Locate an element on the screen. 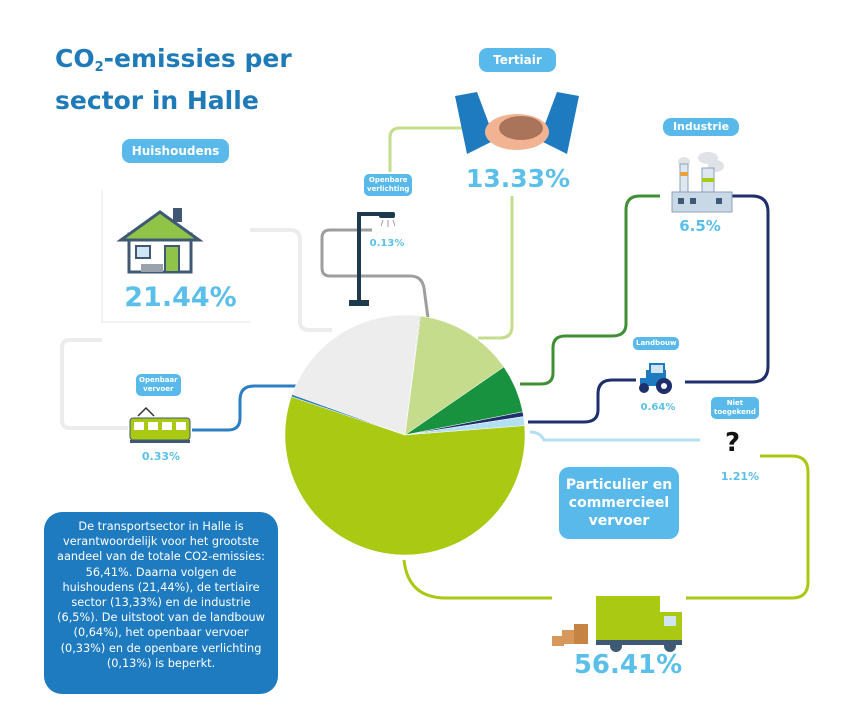  label-landbouw: Landbouw is located at coordinates (656, 343).